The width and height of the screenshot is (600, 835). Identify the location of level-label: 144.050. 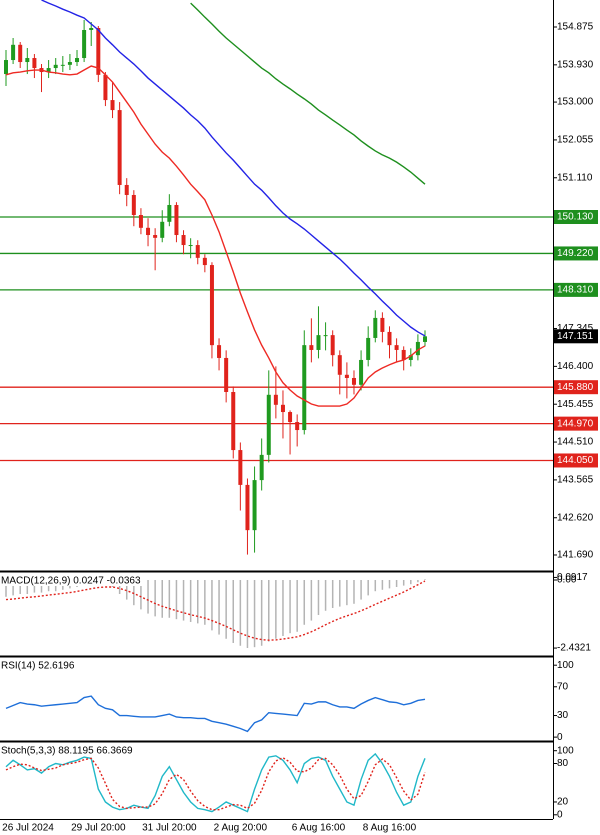
(575, 460).